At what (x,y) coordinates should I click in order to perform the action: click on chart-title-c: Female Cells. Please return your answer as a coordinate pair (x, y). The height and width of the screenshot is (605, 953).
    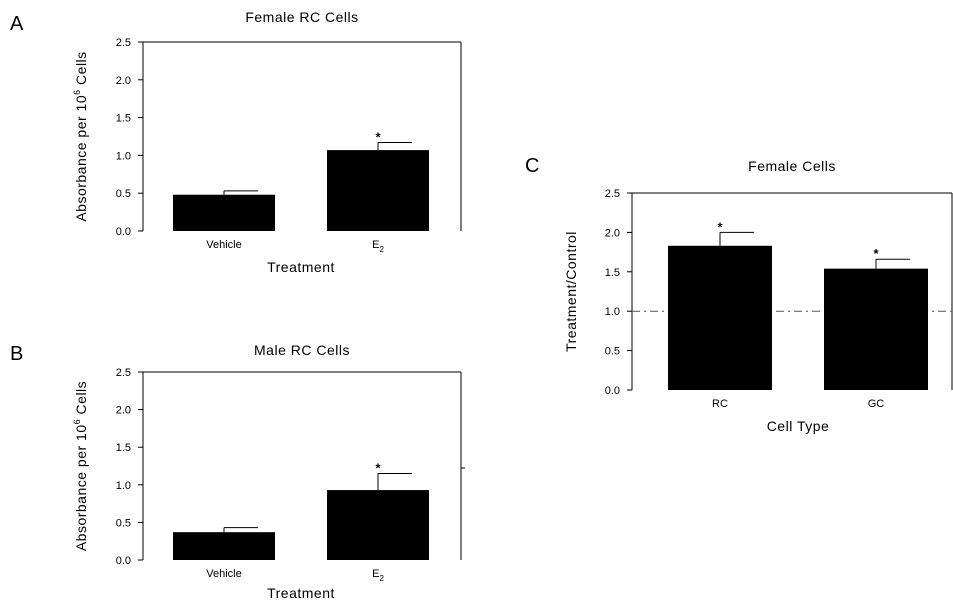
    Looking at the image, I should click on (792, 166).